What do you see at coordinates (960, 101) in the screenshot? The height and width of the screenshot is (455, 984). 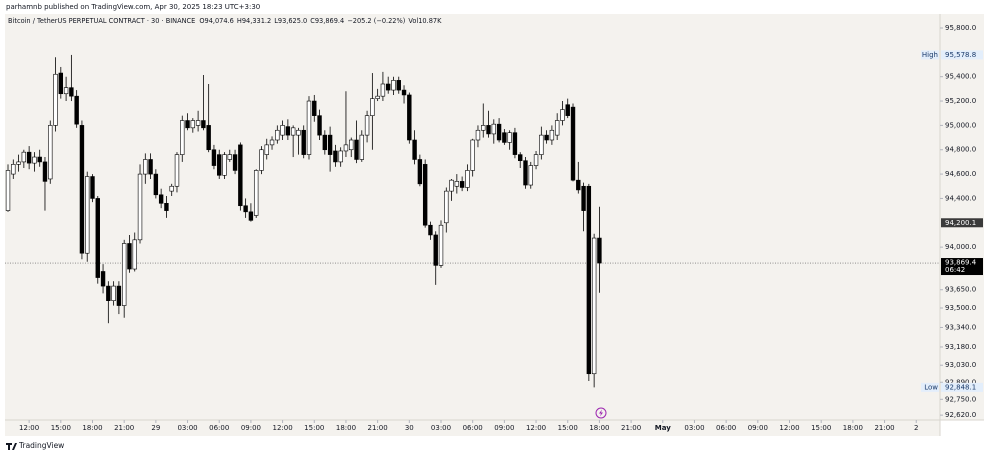 I see `y-tick-label: 95,200.0` at bounding box center [960, 101].